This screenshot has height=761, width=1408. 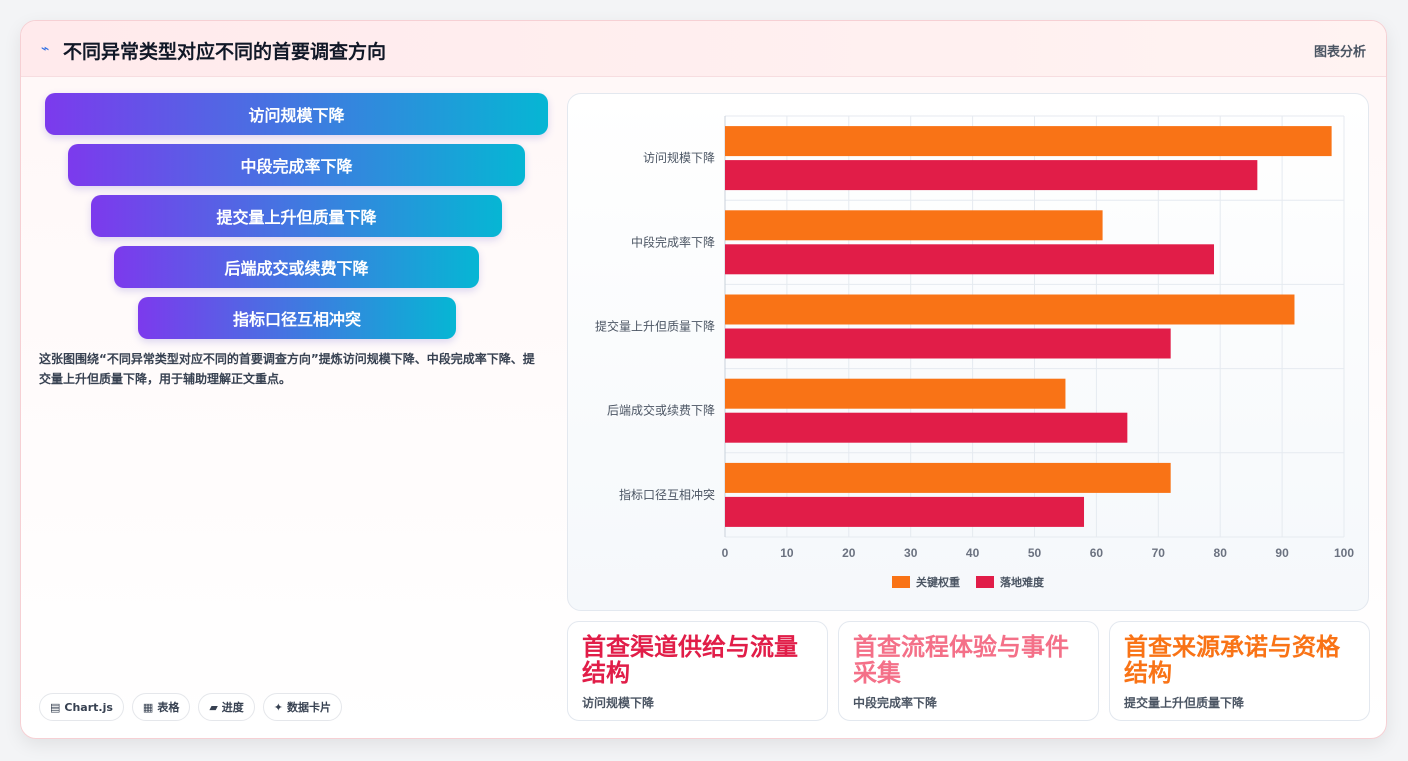 I want to click on funnel-step: 访问规模下降, so click(x=296, y=114).